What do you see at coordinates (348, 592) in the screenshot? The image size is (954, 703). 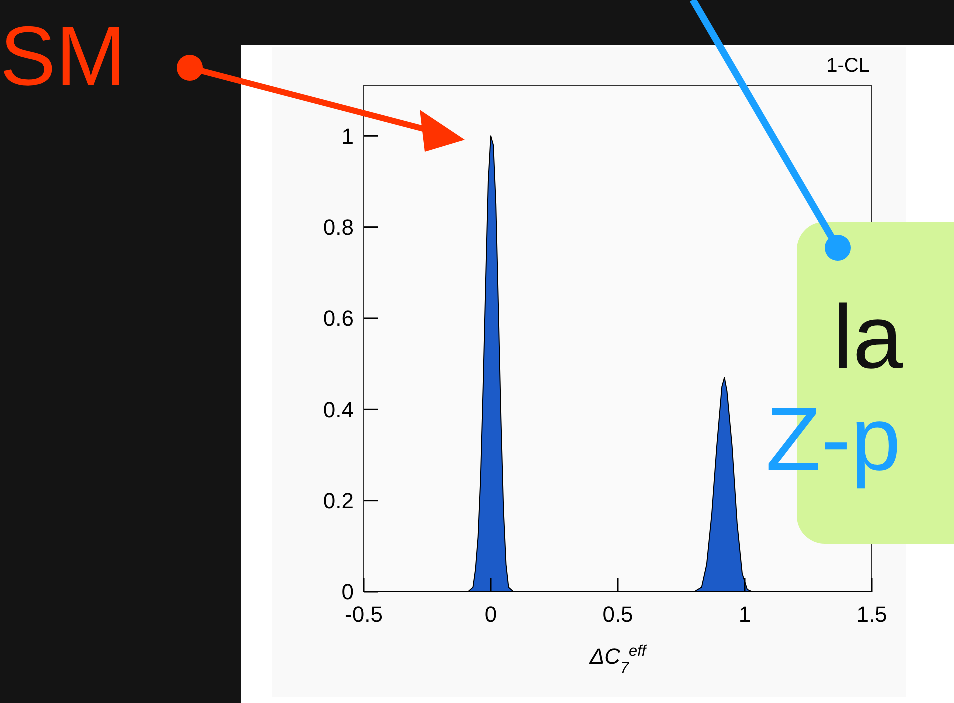 I see `y-tick-label: 0` at bounding box center [348, 592].